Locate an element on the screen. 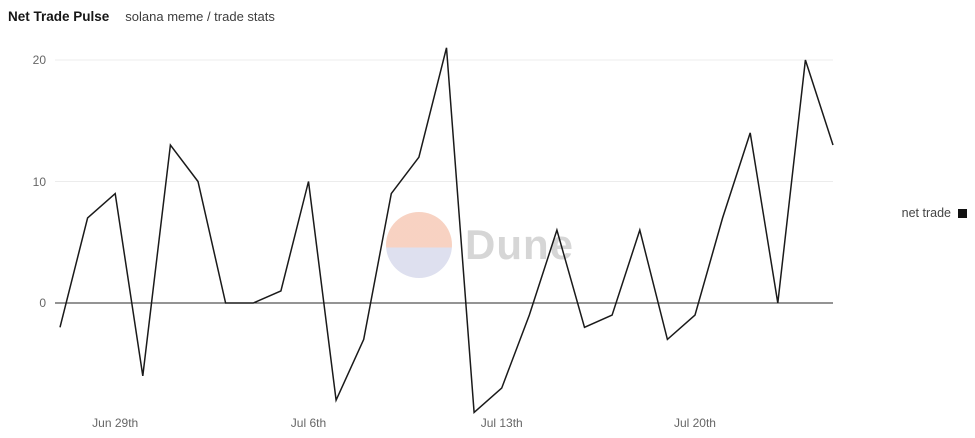  chart-title: Net Trade Pulse is located at coordinates (59, 16).